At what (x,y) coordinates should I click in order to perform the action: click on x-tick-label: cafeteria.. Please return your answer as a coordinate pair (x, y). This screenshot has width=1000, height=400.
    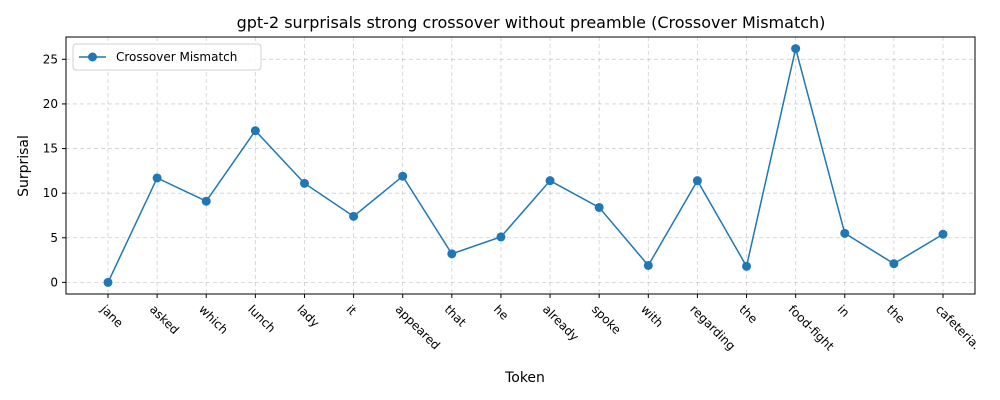
    Looking at the image, I should click on (958, 327).